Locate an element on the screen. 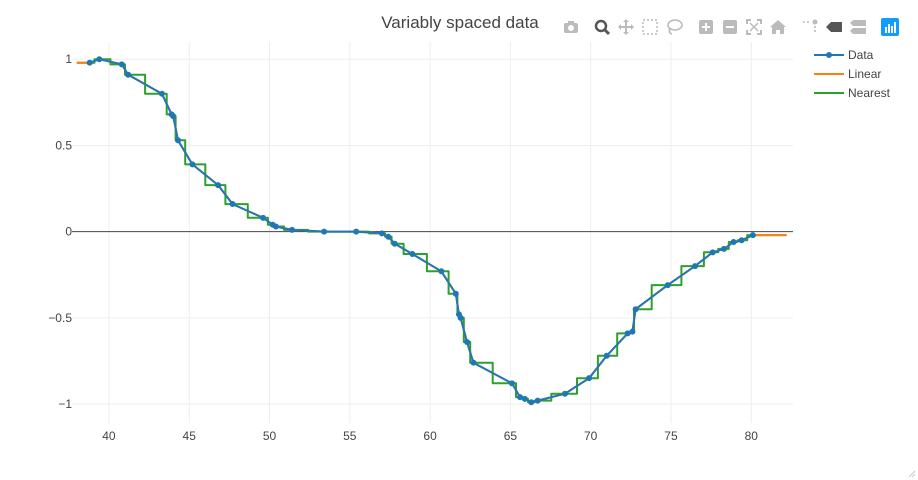  spike-lines-button is located at coordinates (810, 27).